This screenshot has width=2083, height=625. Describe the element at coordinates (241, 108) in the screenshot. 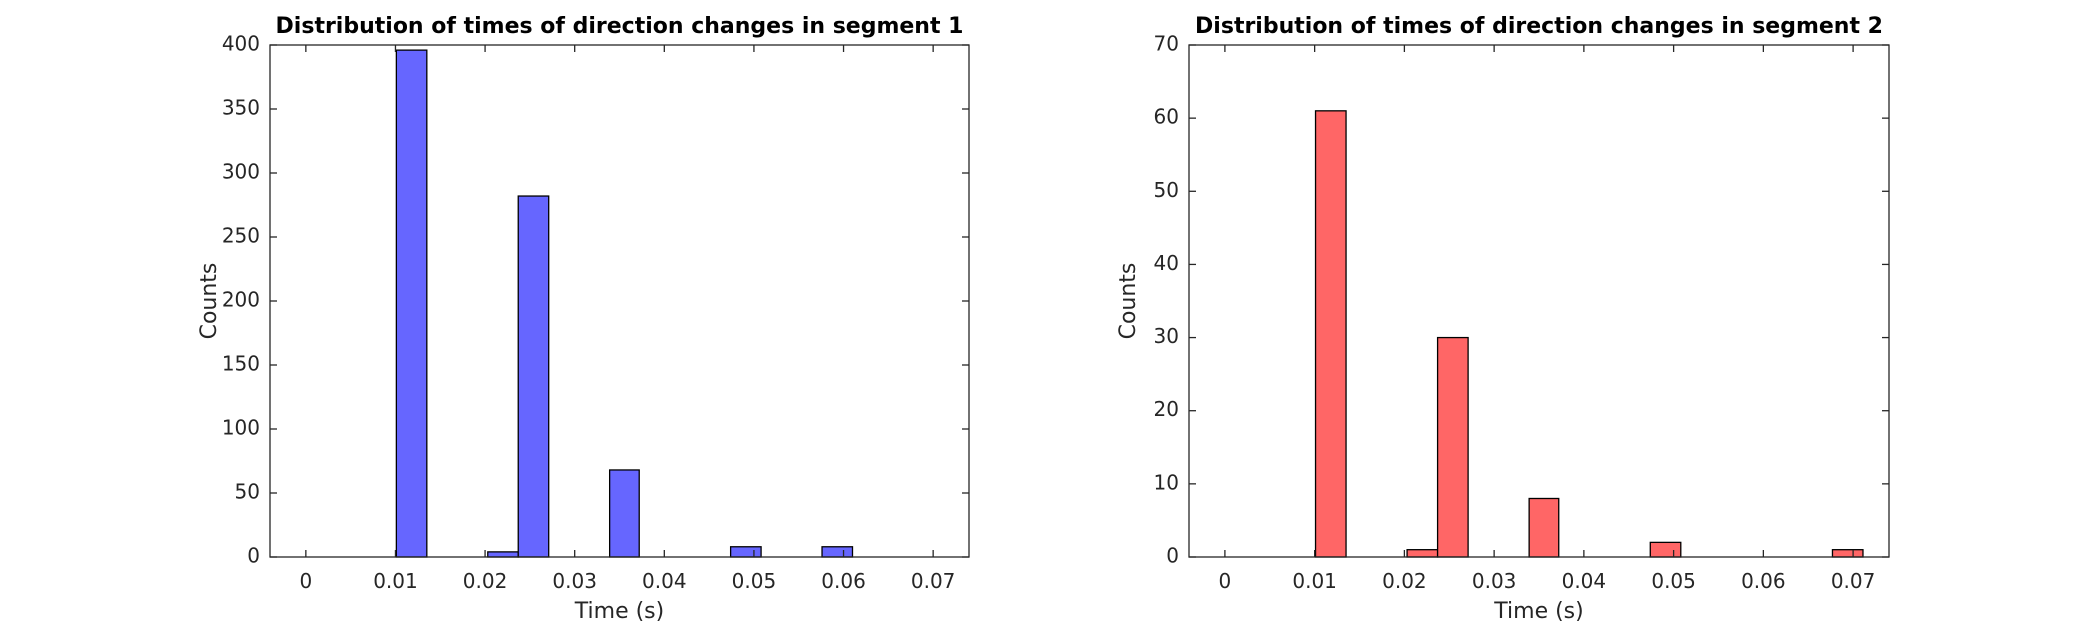

I see `y-tick-label: 350` at that location.